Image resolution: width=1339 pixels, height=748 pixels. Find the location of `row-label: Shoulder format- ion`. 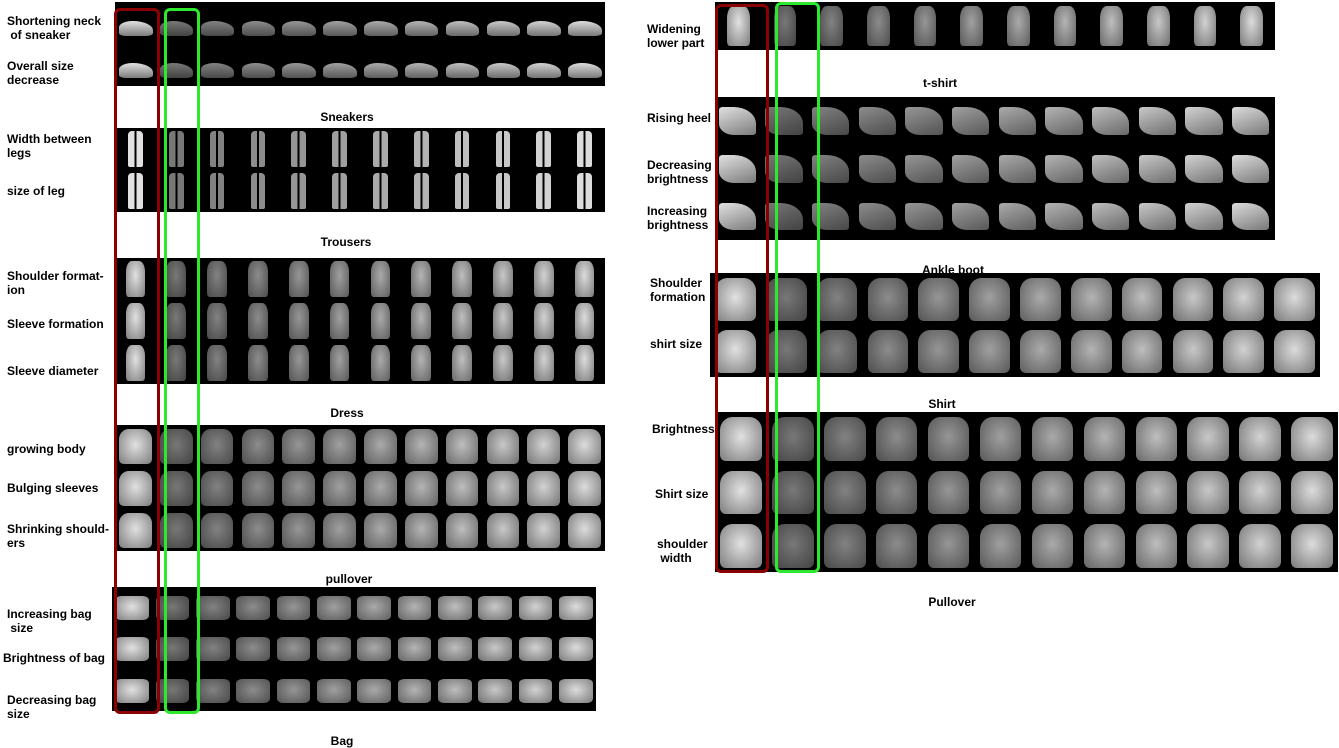

row-label: Shoulder format- ion is located at coordinates (55, 283).